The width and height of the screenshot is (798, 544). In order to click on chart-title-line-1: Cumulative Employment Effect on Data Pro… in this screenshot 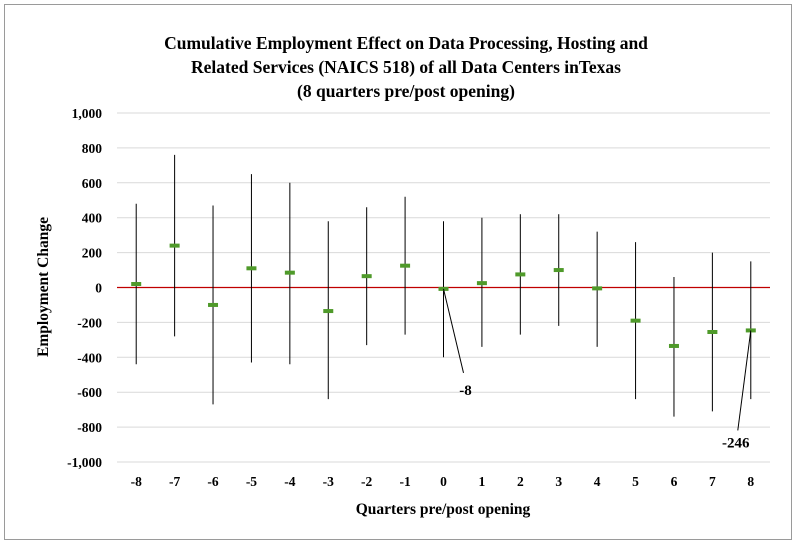, I will do `click(406, 43)`.